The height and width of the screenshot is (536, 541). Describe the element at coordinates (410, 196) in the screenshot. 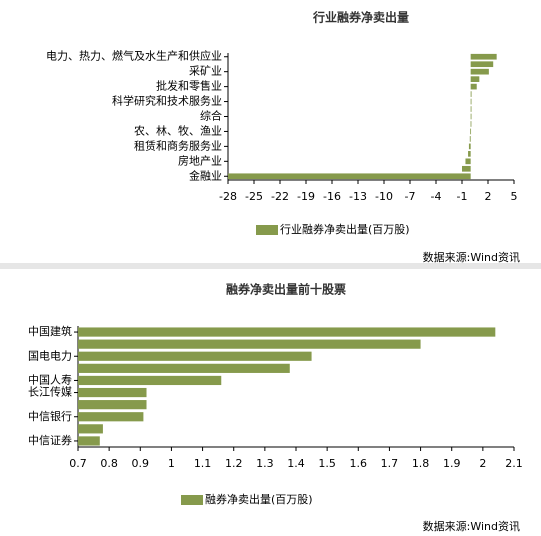

I see `x-tick-label: -7` at that location.